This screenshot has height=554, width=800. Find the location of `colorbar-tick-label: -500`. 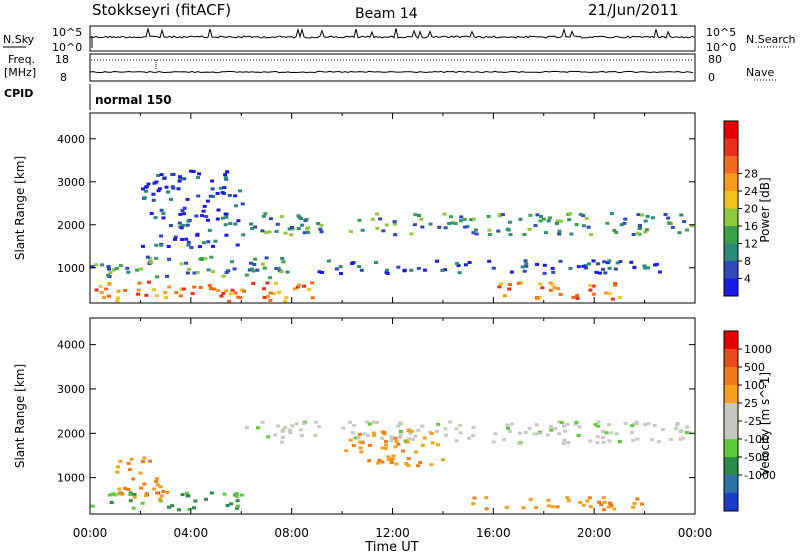

colorbar-tick-label: -500 is located at coordinates (756, 457).